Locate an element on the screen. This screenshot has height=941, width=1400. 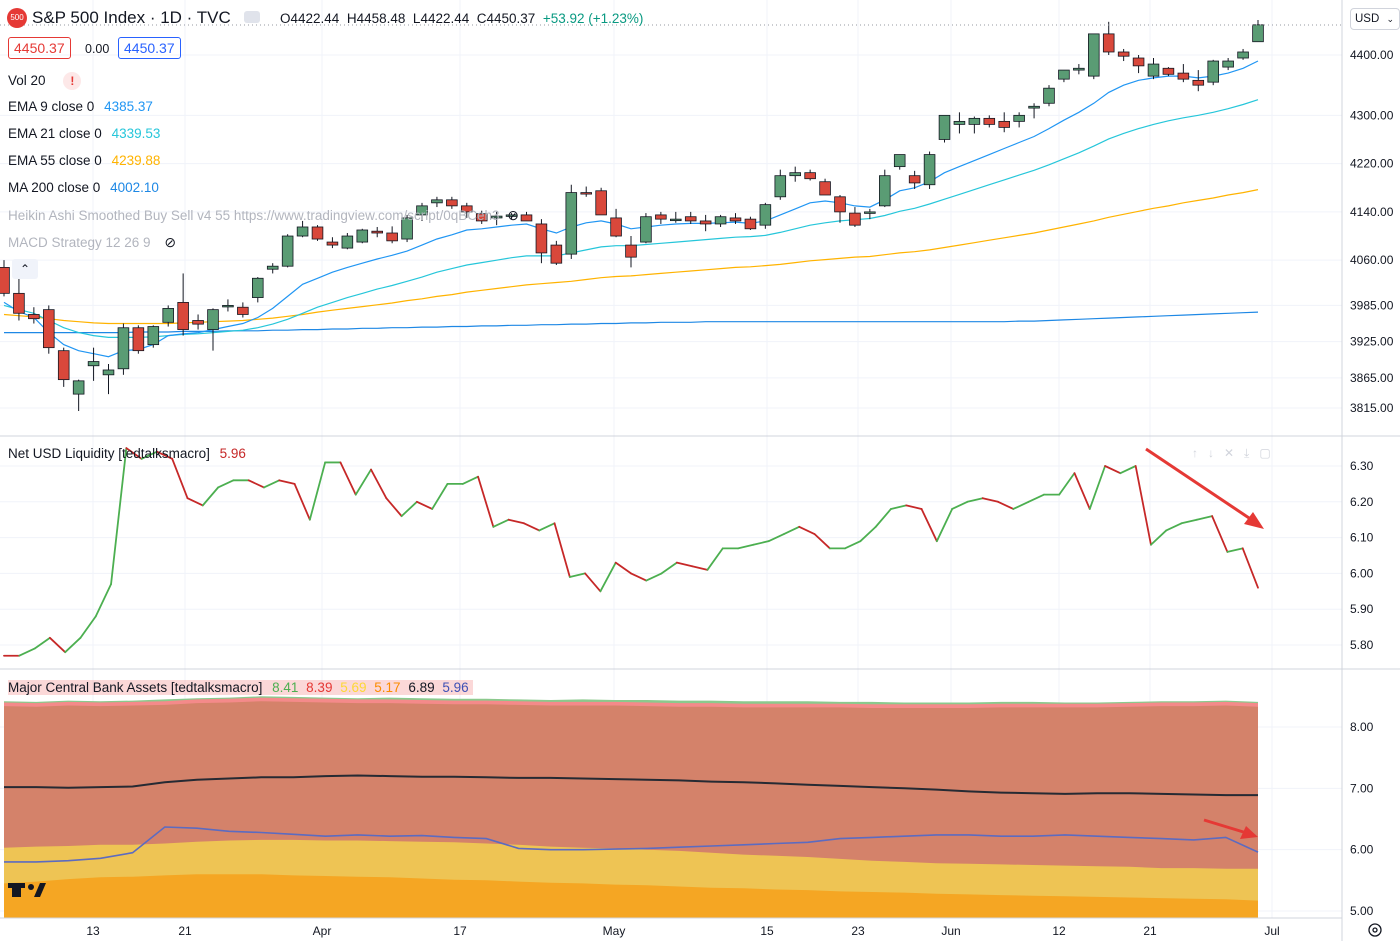
symbol-title: S&P 500 Index · 1D · TVC is located at coordinates (131, 17).